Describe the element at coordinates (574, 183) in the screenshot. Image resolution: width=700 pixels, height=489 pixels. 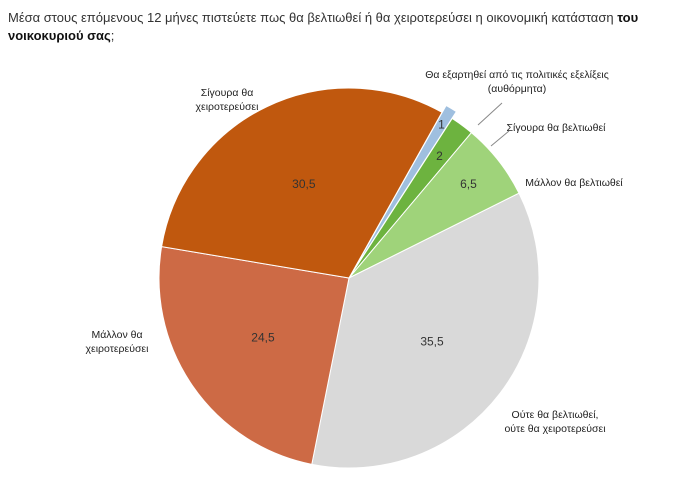
I see `slice-category-label-3: Μάλλον θα βελτιωθεί` at that location.